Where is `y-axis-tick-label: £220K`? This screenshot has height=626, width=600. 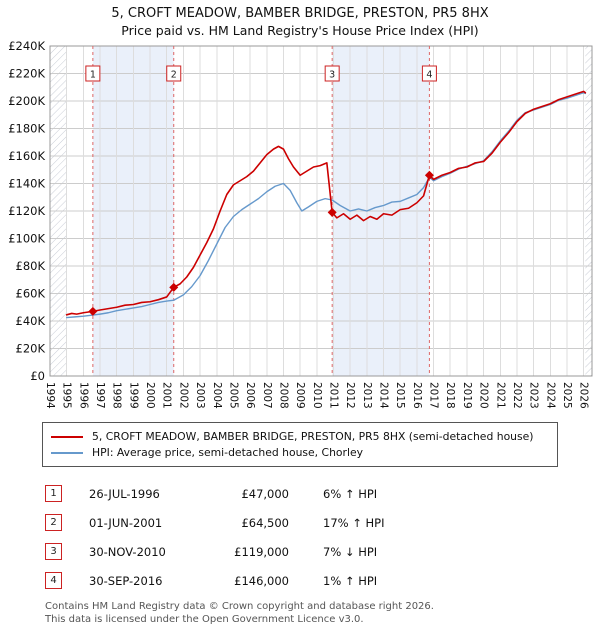 y-axis-tick-label: £220K is located at coordinates (26, 74).